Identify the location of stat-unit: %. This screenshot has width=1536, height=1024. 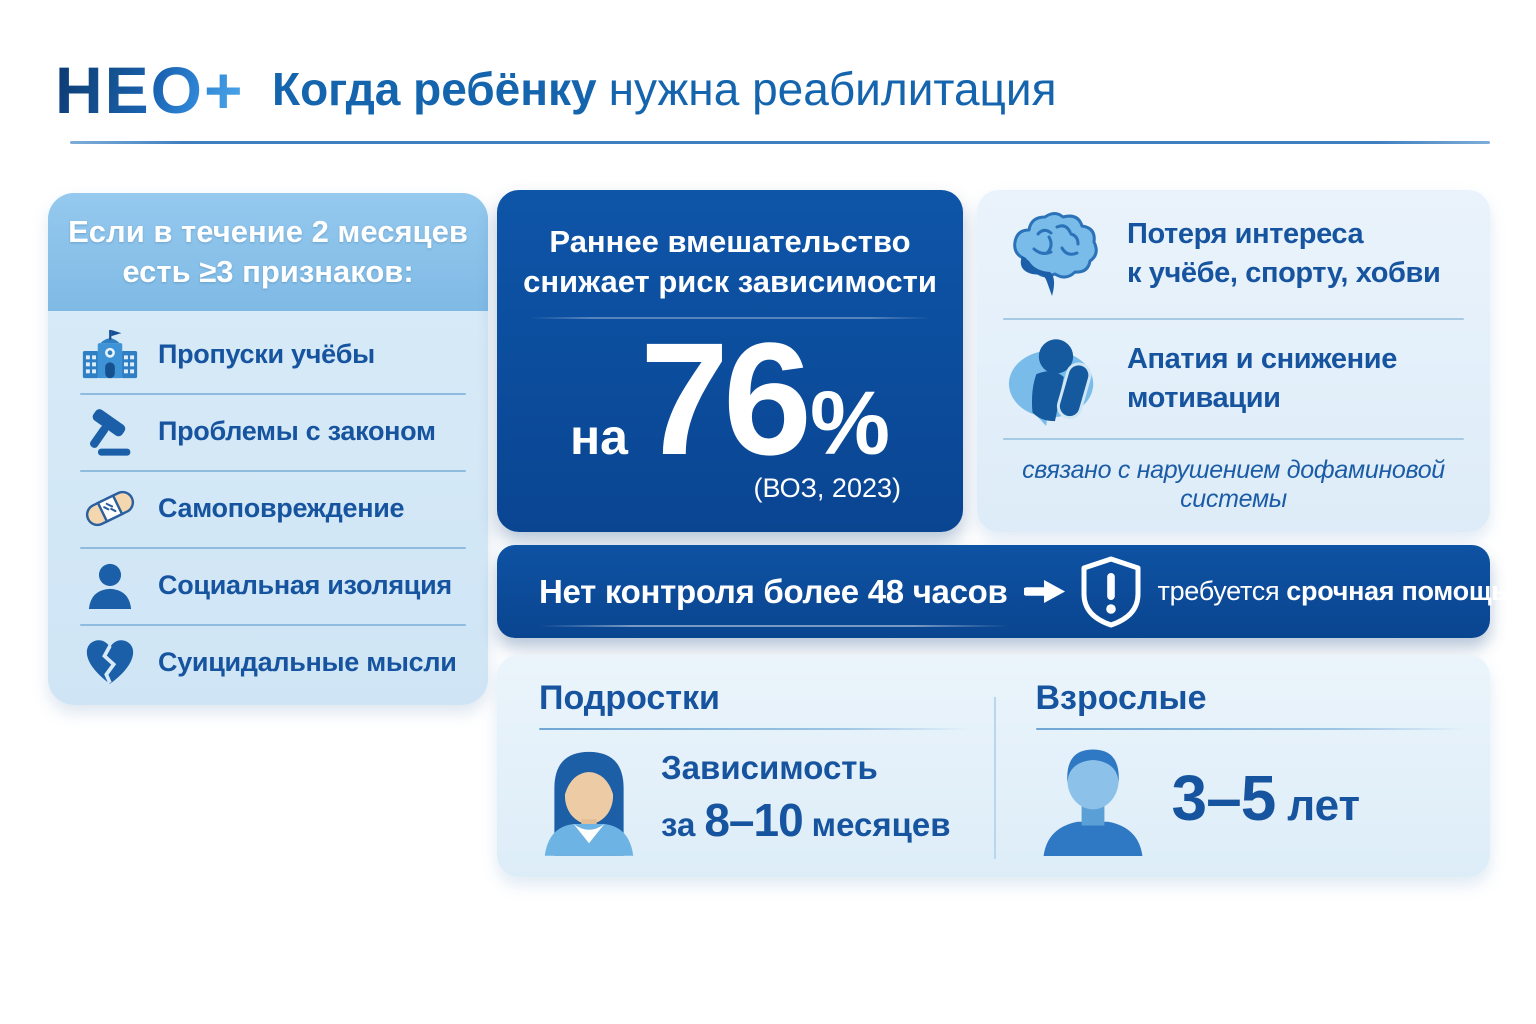
(849, 423).